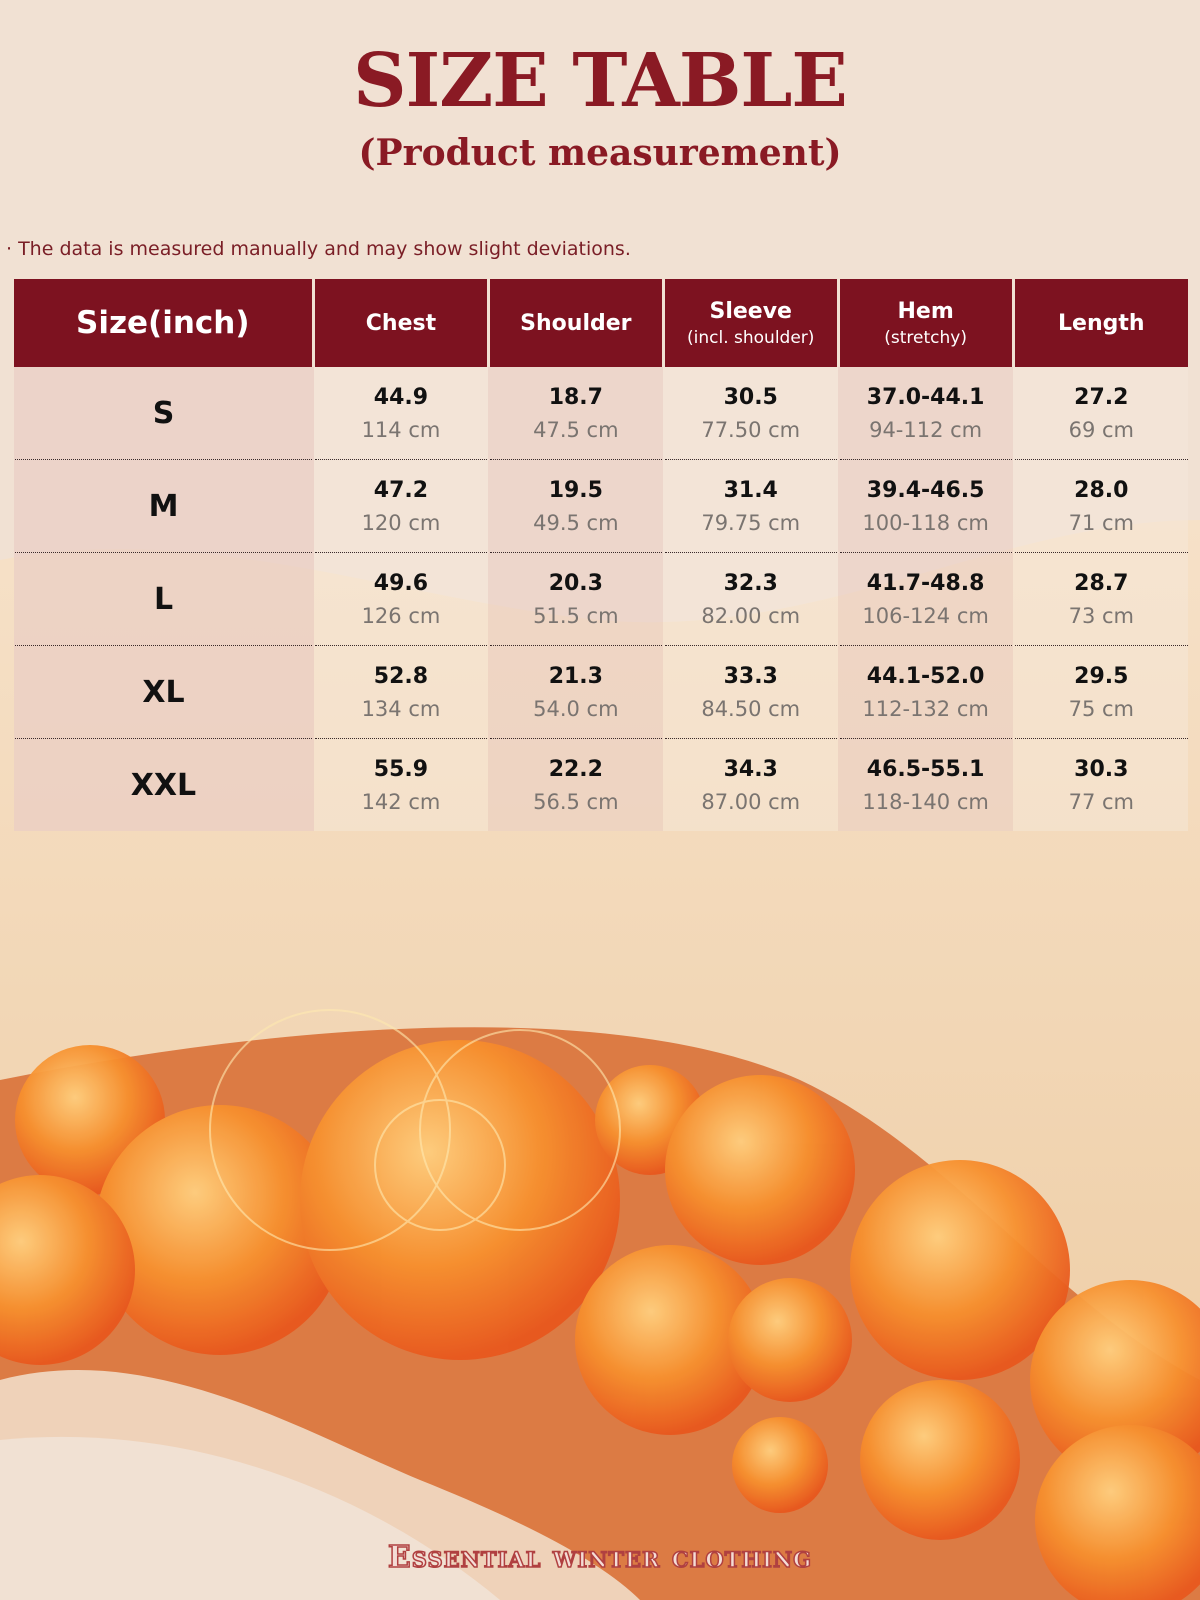  I want to click on table-cell: 28.0 71 cm, so click(1100, 506).